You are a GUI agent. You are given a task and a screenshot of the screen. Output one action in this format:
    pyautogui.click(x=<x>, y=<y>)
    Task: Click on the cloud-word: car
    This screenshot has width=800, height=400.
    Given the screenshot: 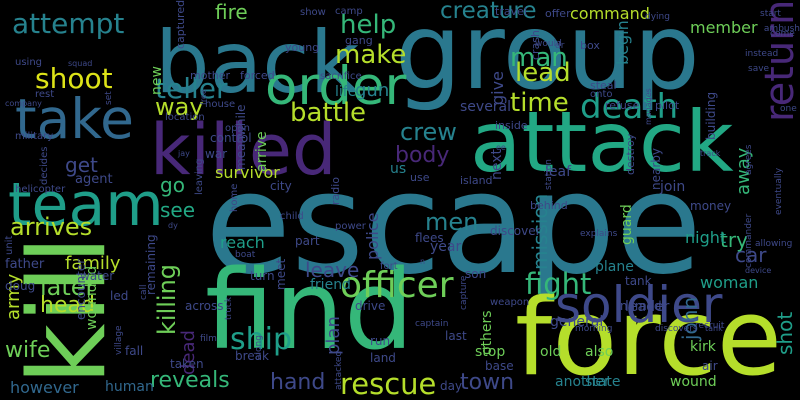 What is the action you would take?
    pyautogui.click(x=751, y=255)
    